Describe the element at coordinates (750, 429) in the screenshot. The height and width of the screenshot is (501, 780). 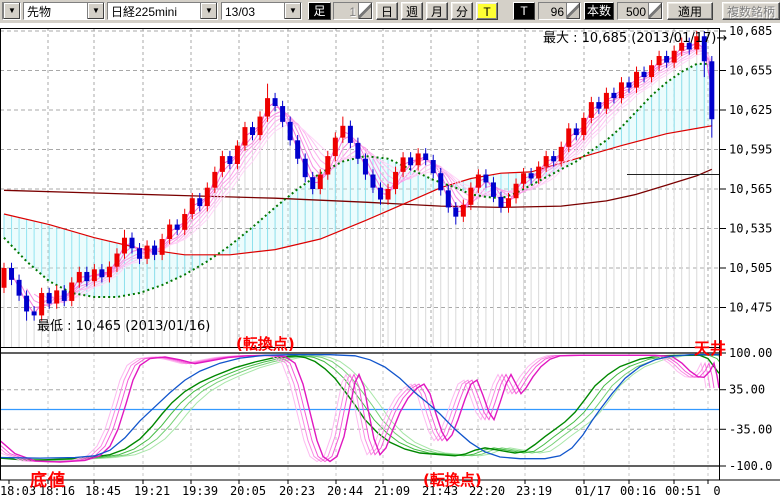
I see `oscillator-axis-label: -35.00` at that location.